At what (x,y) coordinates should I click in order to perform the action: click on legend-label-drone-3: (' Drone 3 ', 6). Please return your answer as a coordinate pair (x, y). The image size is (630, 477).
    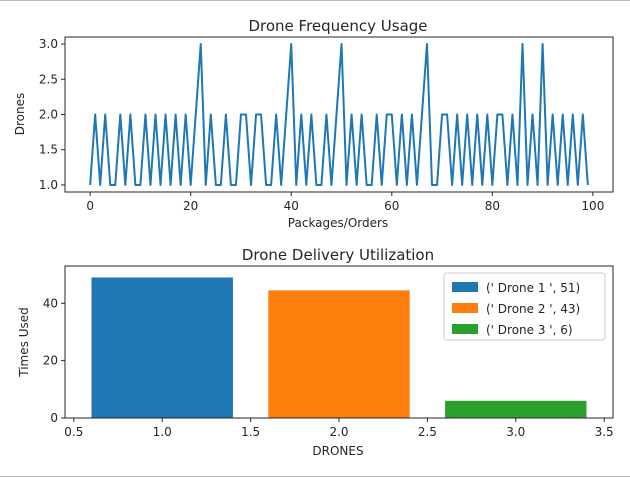
    Looking at the image, I should click on (529, 330).